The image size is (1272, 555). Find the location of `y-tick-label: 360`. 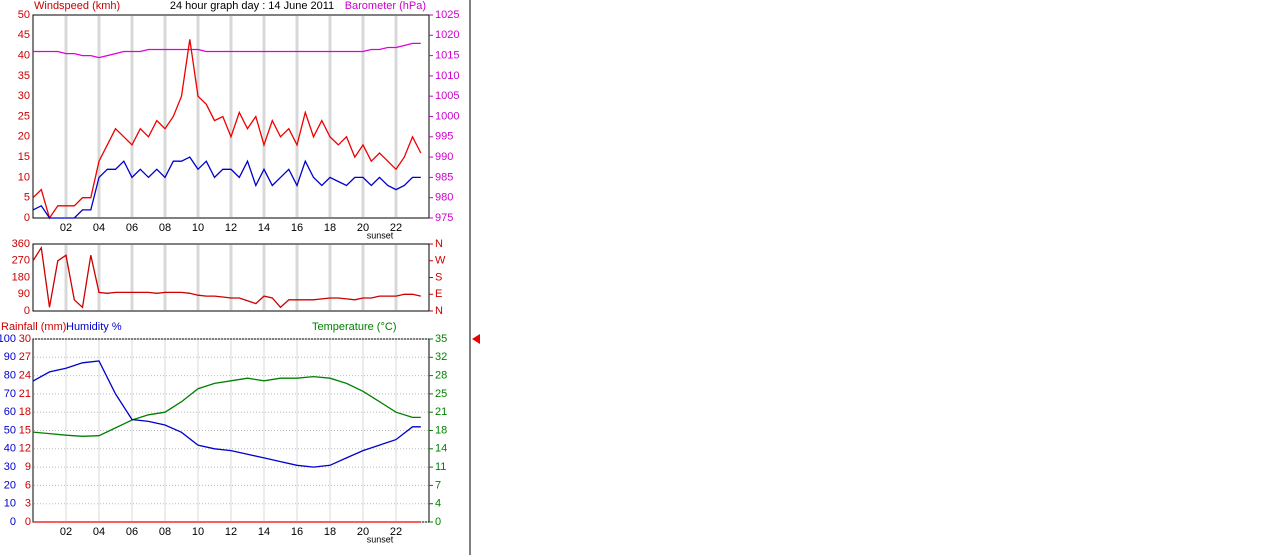

y-tick-label: 360 is located at coordinates (21, 244).